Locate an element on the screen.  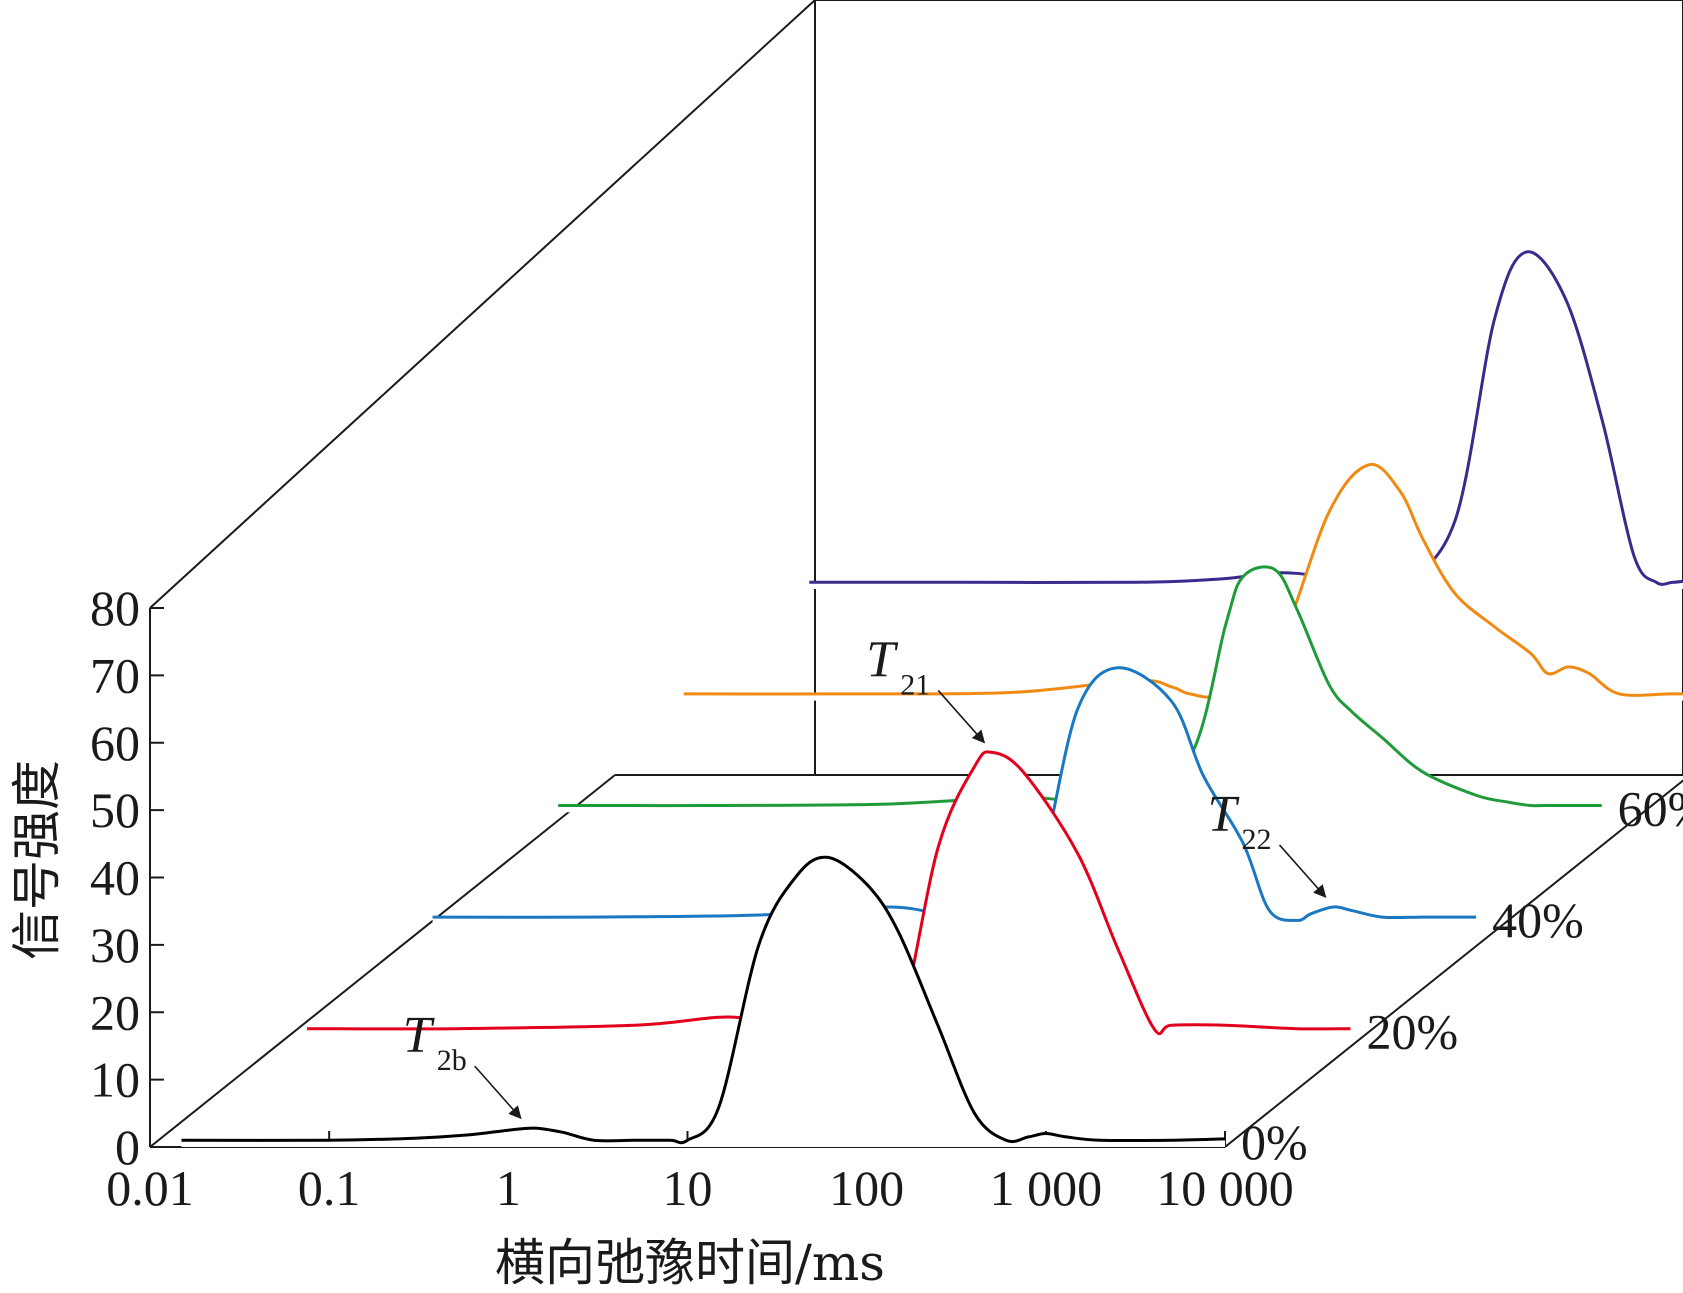
floor-right-edge is located at coordinates (1453, 963).